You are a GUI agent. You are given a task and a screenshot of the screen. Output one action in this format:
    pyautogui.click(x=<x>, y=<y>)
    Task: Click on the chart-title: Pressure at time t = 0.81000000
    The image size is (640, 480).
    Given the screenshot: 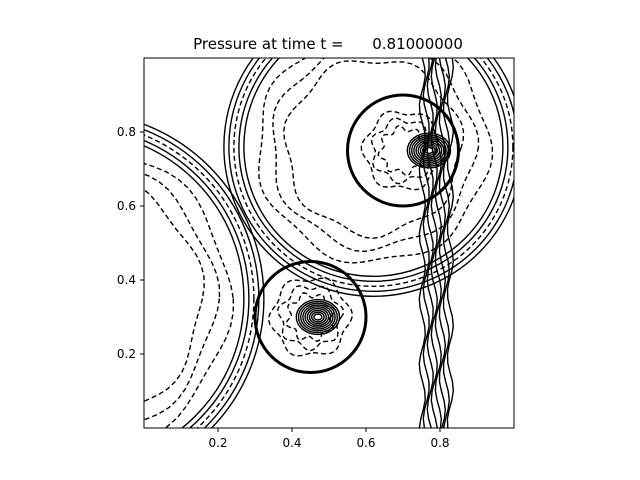 What is the action you would take?
    pyautogui.click(x=328, y=44)
    